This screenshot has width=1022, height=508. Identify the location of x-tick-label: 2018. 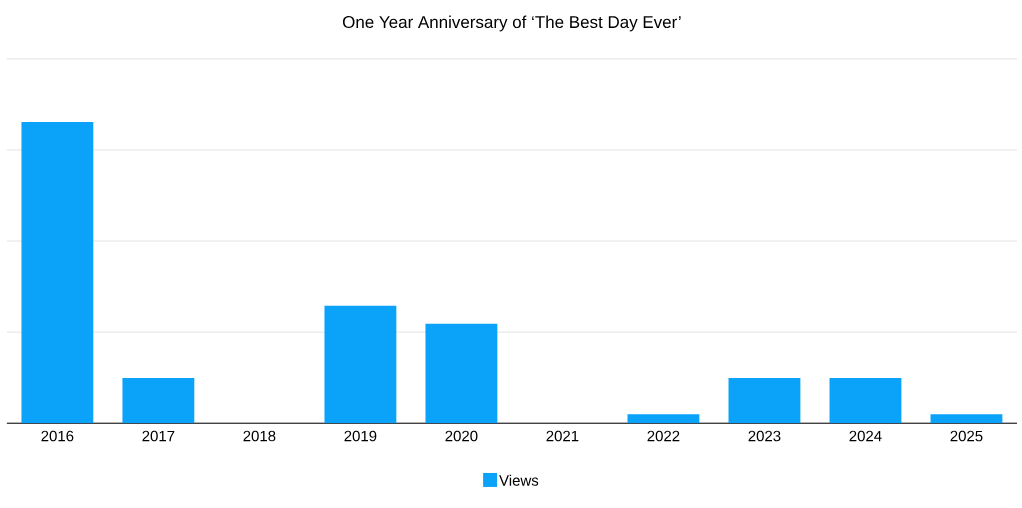
(259, 436).